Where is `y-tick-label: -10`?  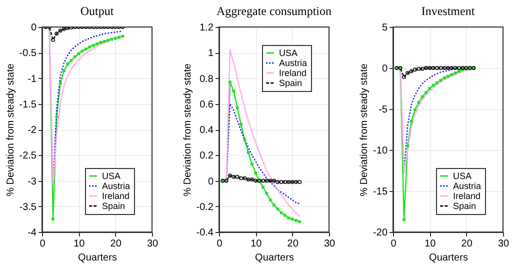 y-tick-label: -10 is located at coordinates (380, 151).